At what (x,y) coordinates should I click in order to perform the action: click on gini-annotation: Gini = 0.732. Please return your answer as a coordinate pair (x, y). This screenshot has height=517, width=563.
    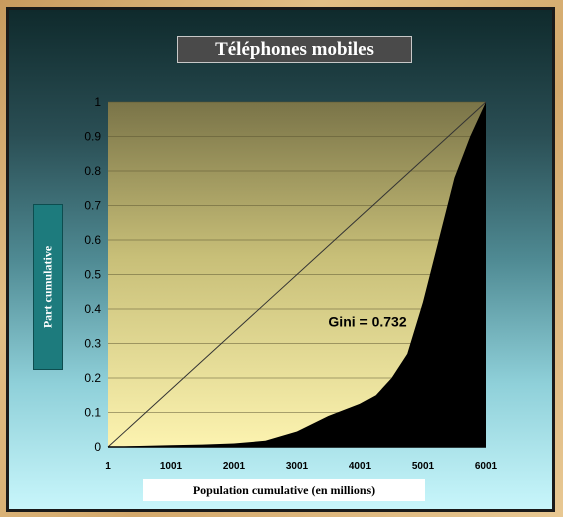
    Looking at the image, I should click on (367, 321).